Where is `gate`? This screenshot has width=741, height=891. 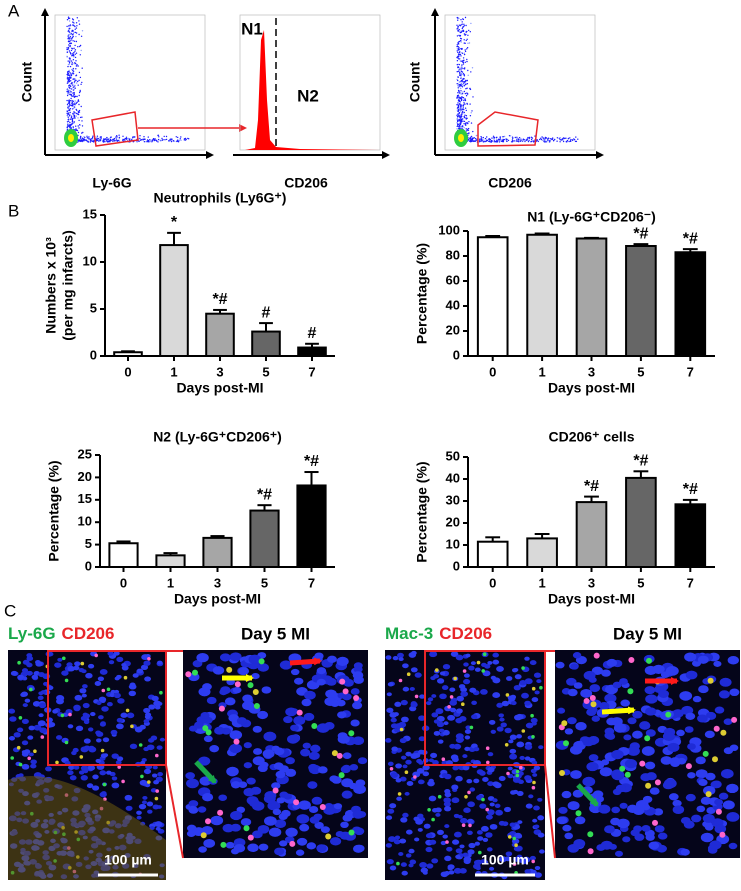 gate is located at coordinates (508, 129).